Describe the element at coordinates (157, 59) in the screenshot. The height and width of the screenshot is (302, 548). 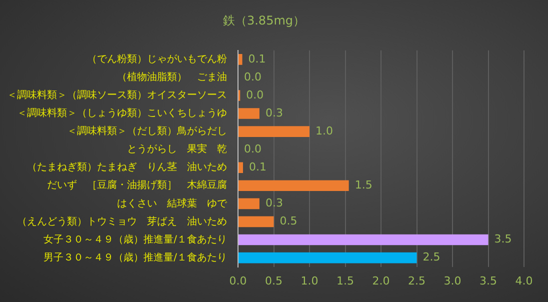
I see `y-tick-label: （でん粉類）じゃがいもでん粉` at that location.